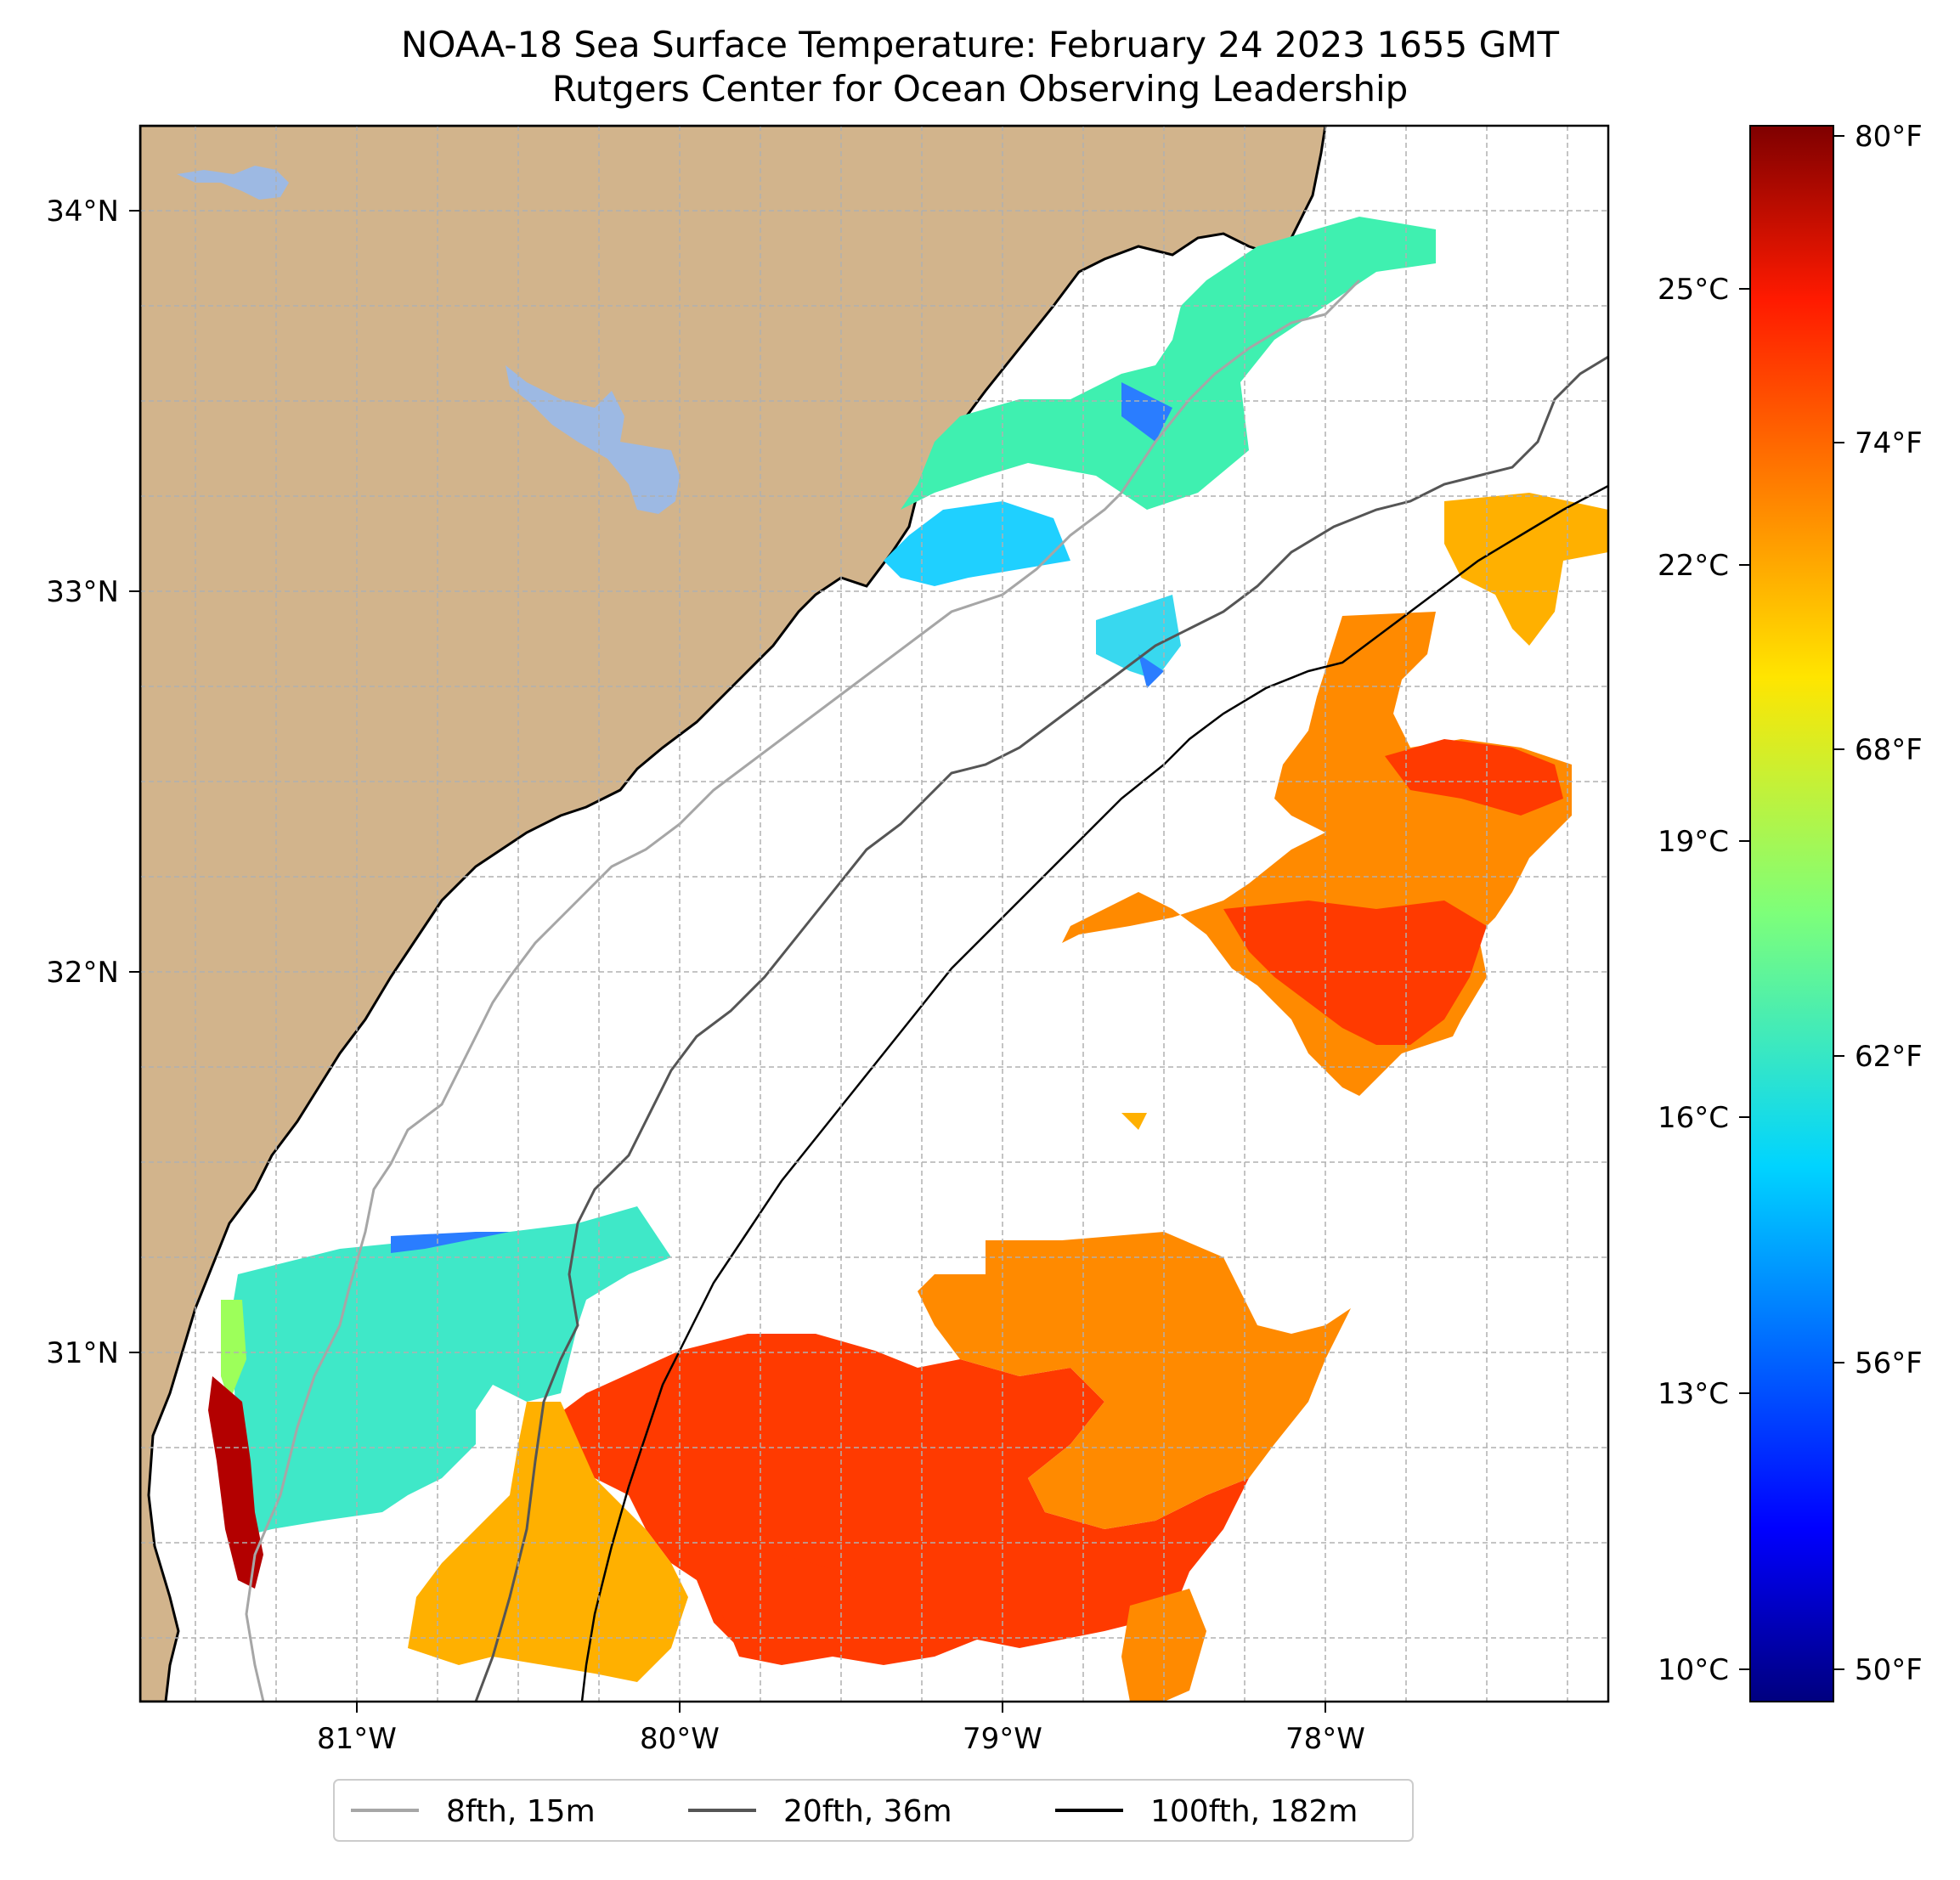  What do you see at coordinates (593, 440) in the screenshot?
I see `lake-moultrie` at bounding box center [593, 440].